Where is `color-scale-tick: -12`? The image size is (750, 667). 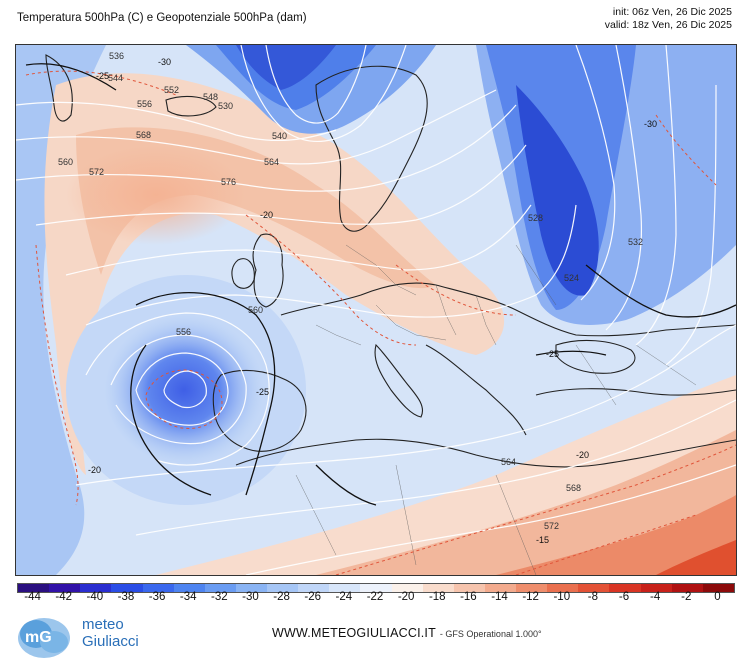 color-scale-tick: -12 is located at coordinates (530, 597).